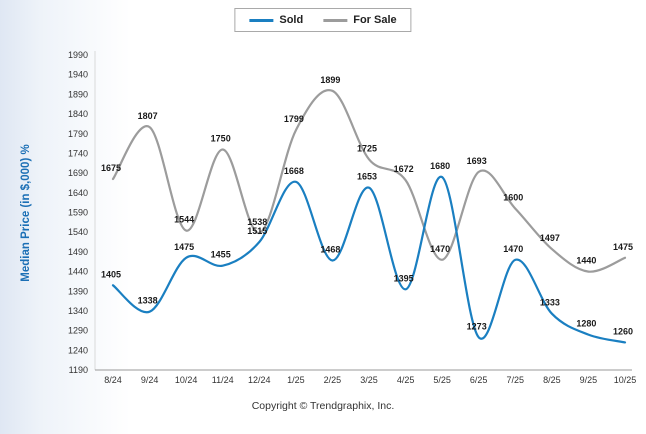 The image size is (646, 434). Describe the element at coordinates (223, 380) in the screenshot. I see `x-tick-label: 11/24` at that location.